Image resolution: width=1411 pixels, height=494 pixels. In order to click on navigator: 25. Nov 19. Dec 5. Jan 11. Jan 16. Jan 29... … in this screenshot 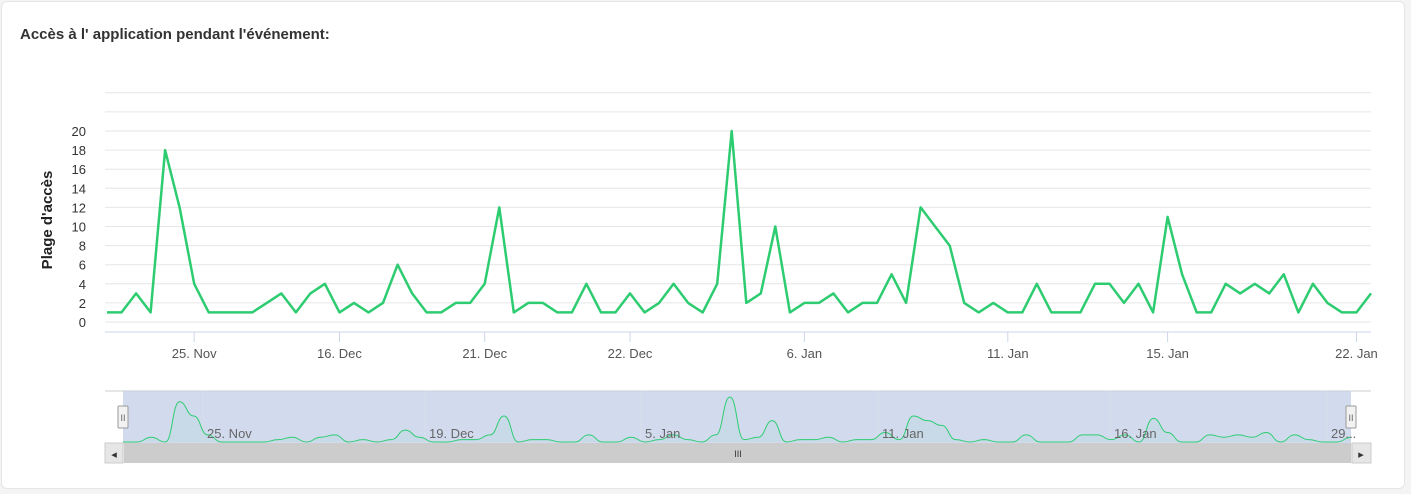, I will do `click(738, 416)`.